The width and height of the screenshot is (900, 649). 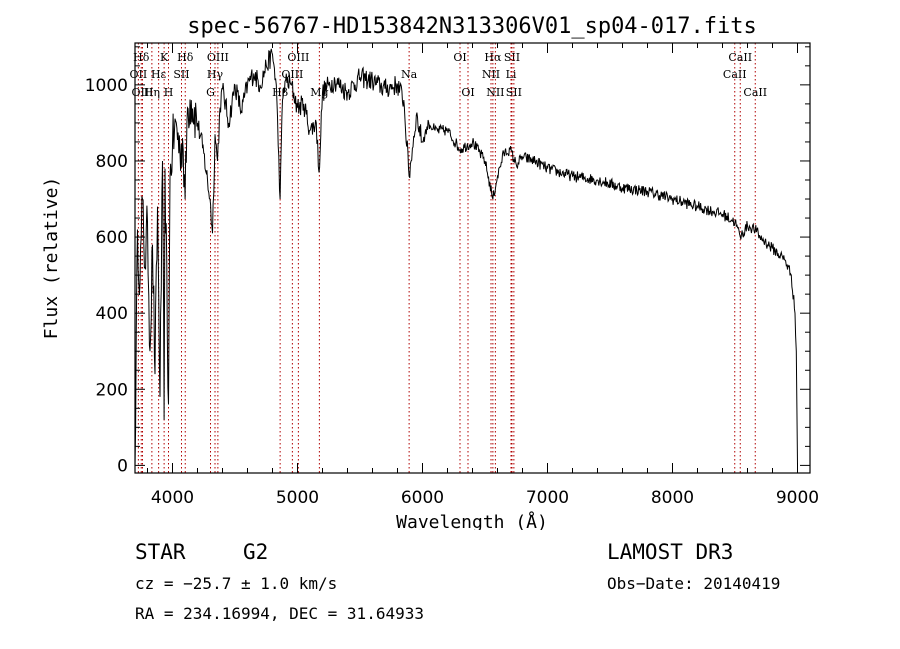 What do you see at coordinates (112, 390) in the screenshot?
I see `y-tick-label-1: 200` at bounding box center [112, 390].